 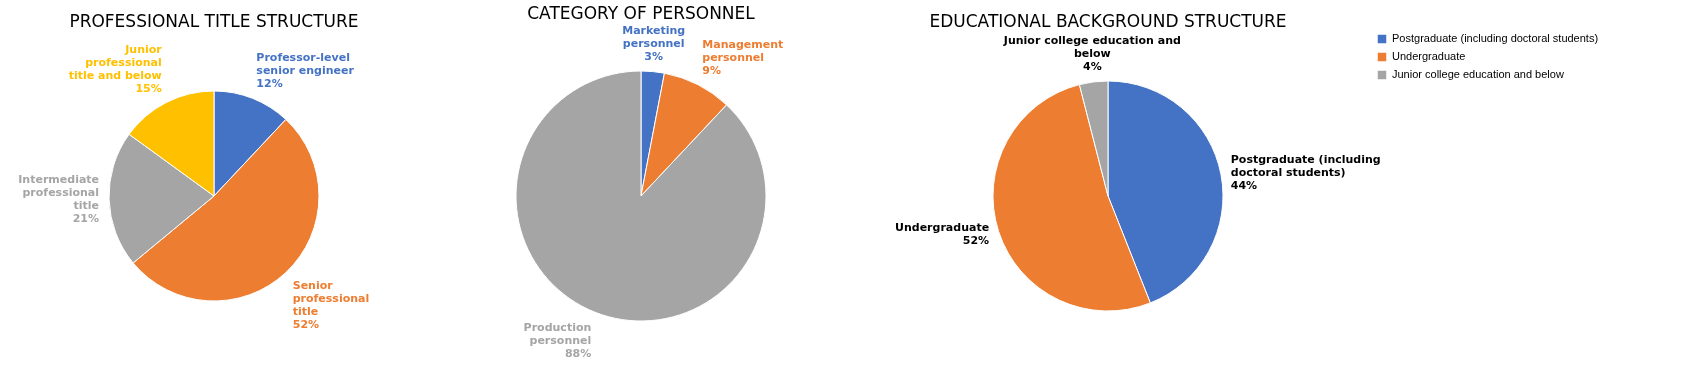 What do you see at coordinates (942, 228) in the screenshot?
I see `slice-label: Undergraduate` at bounding box center [942, 228].